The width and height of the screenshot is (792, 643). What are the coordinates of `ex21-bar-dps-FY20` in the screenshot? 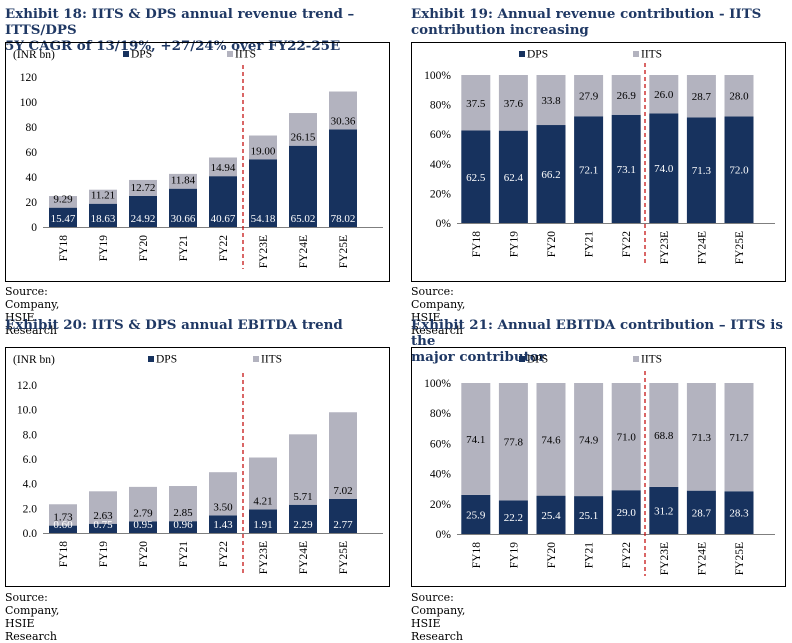 It's located at (551, 514).